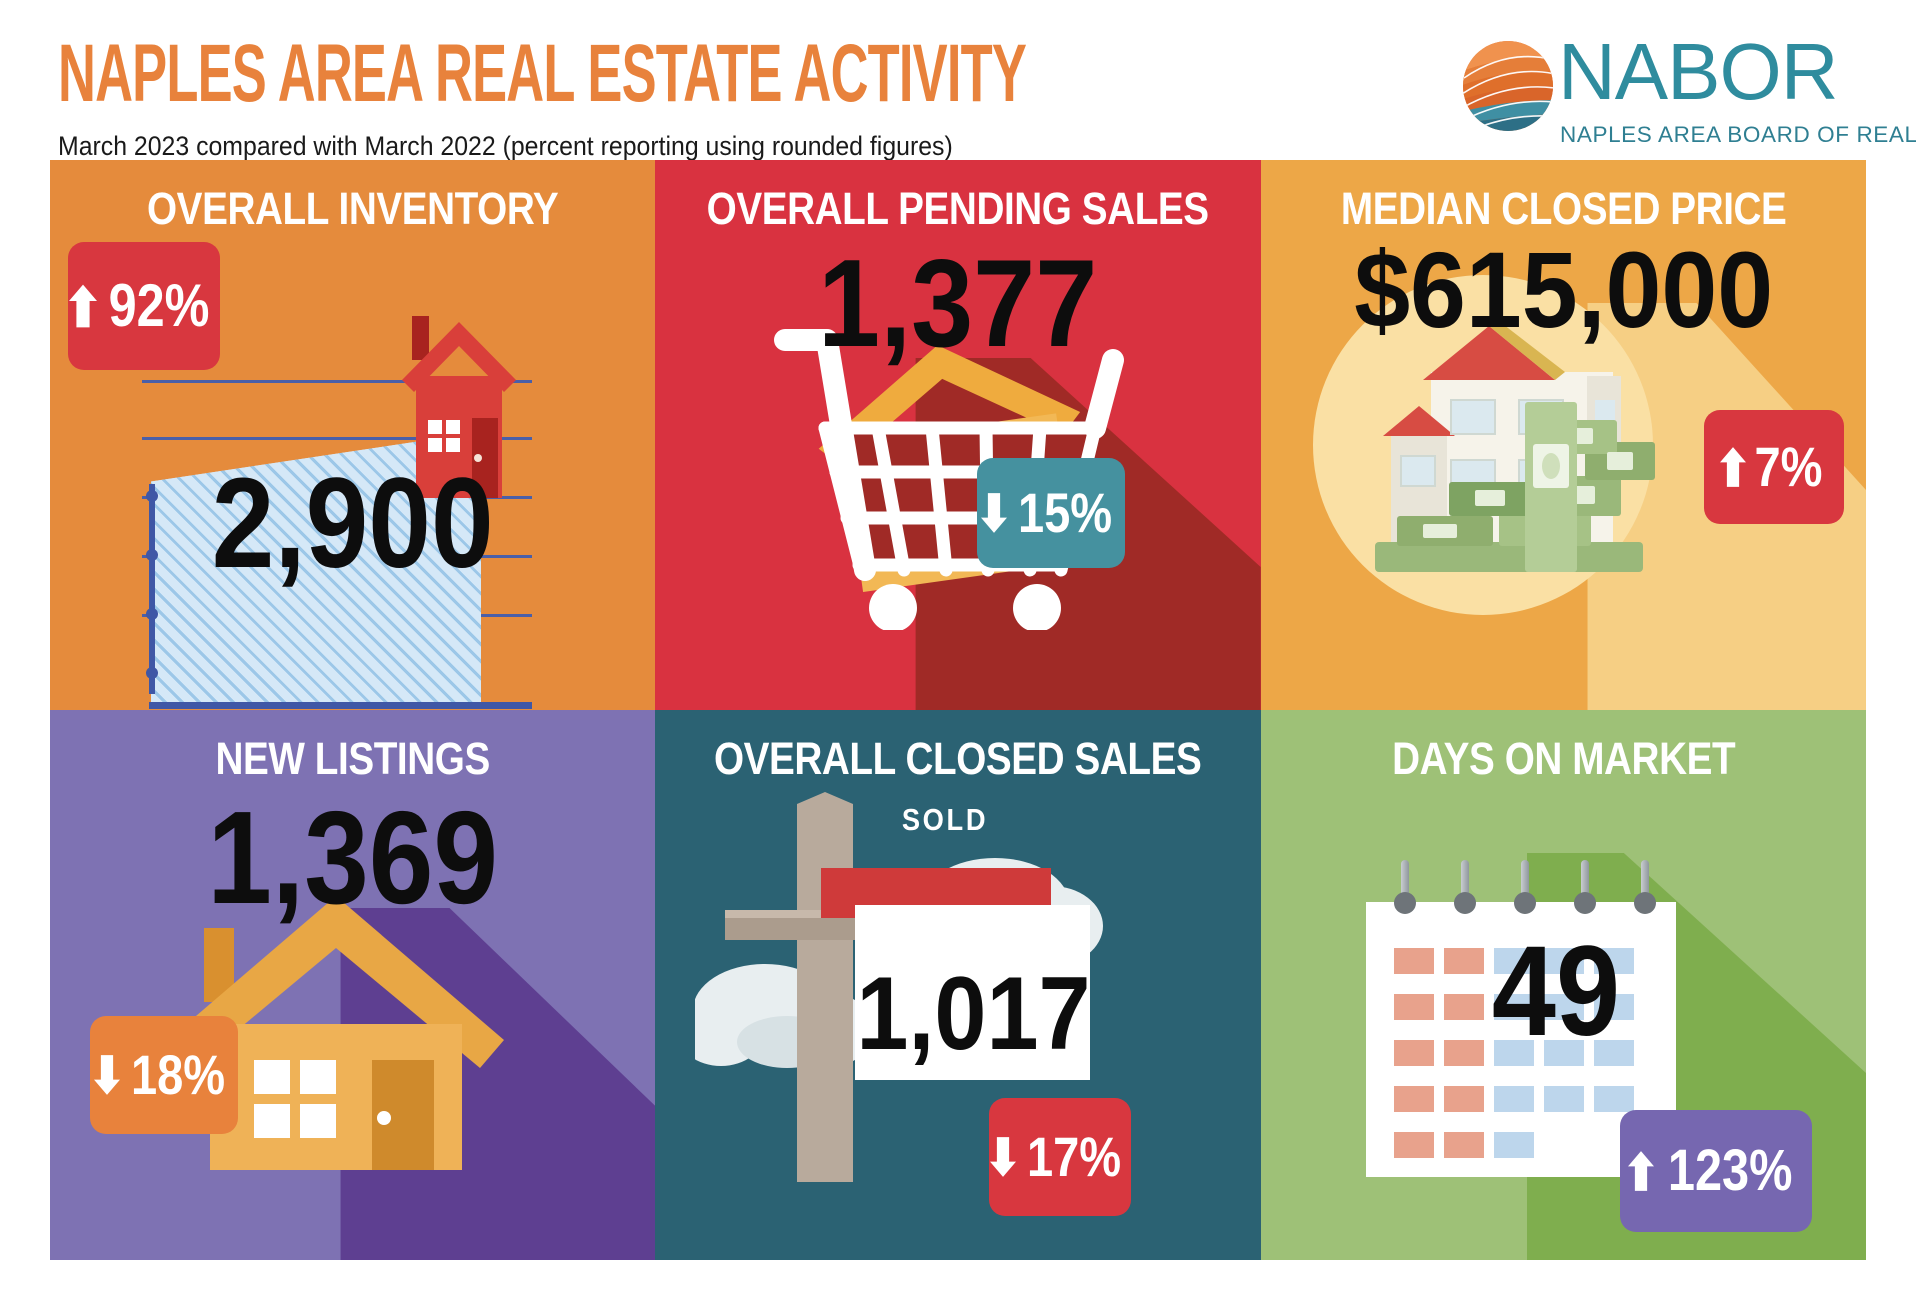 This screenshot has width=1916, height=1294. I want to click on nabor-shell-icon, so click(1508, 86).